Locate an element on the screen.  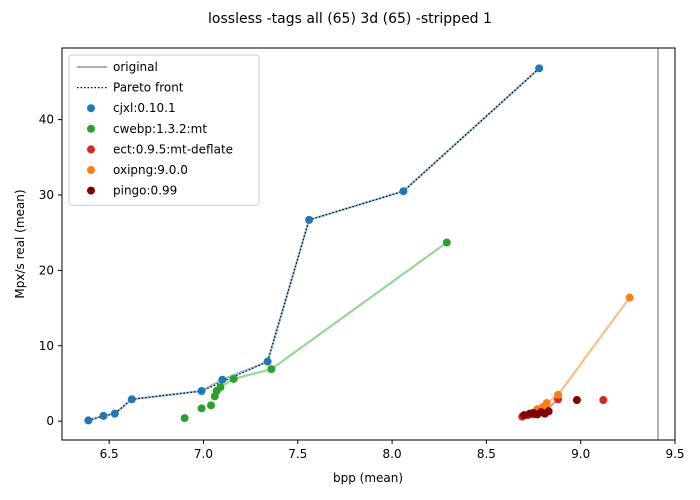
legend-box is located at coordinates (164, 130).